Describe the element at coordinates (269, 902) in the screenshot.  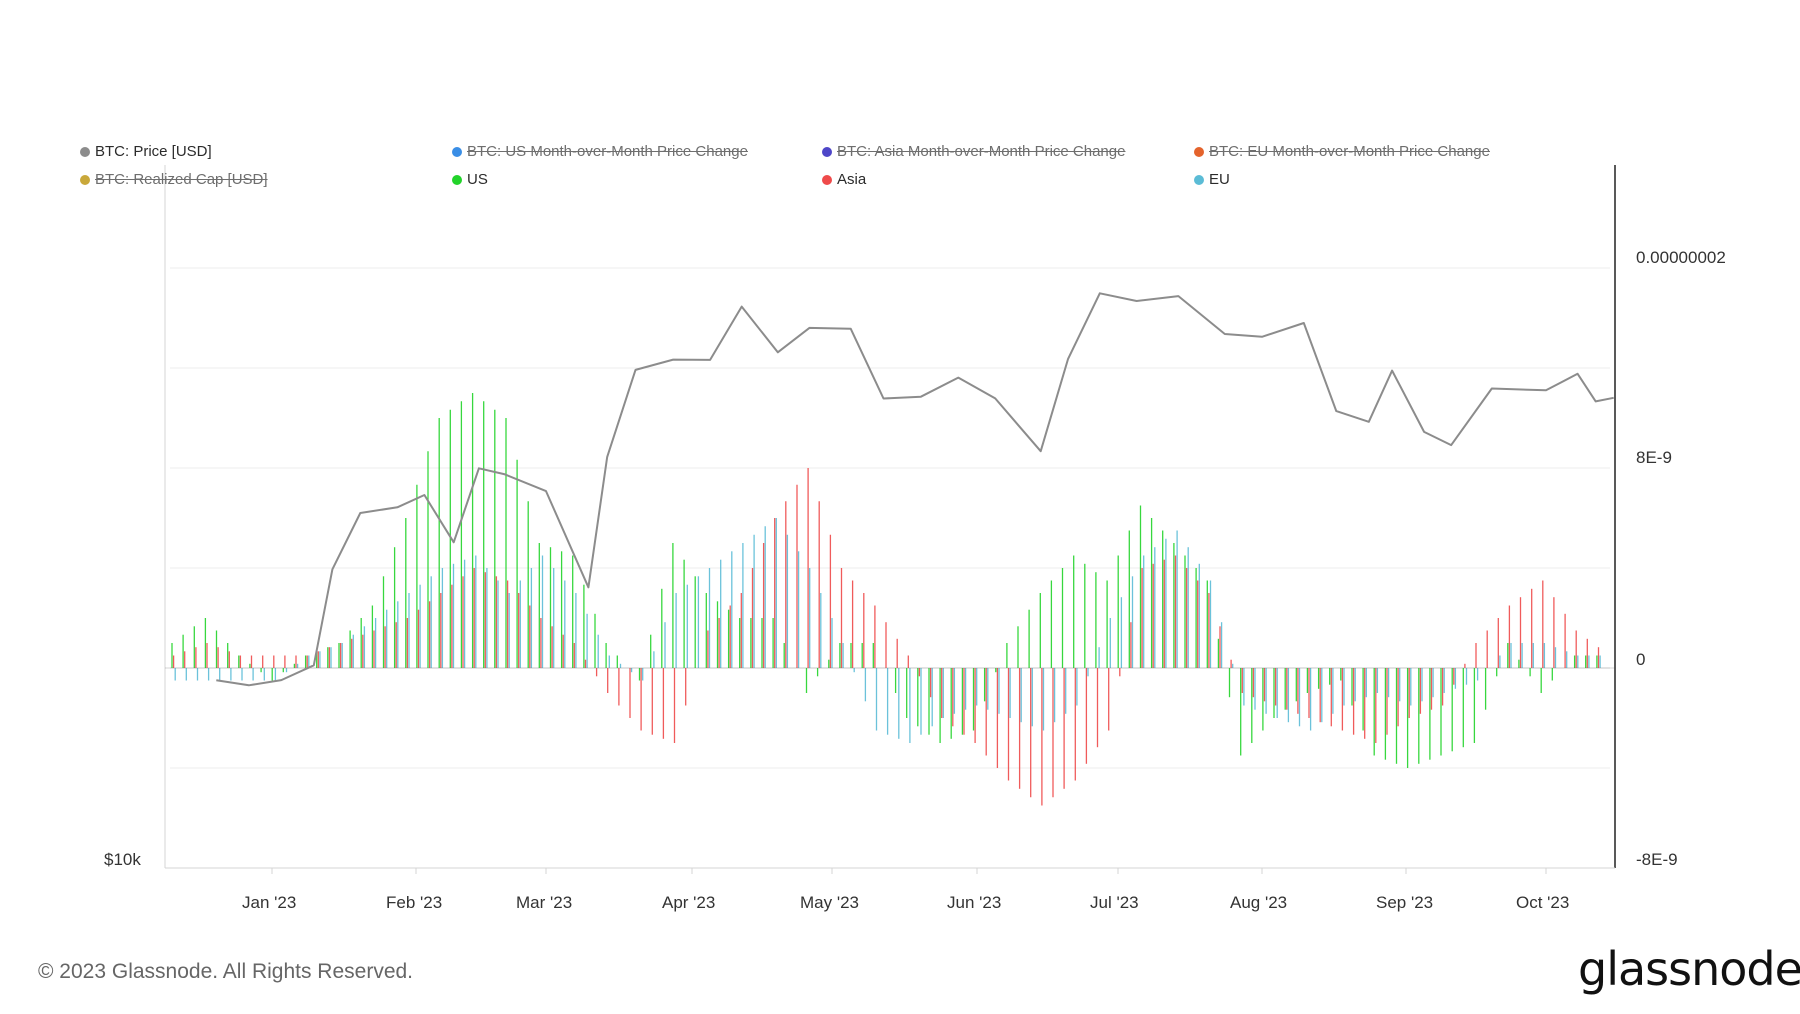
I see `x-axis-tick: Jan '23` at that location.